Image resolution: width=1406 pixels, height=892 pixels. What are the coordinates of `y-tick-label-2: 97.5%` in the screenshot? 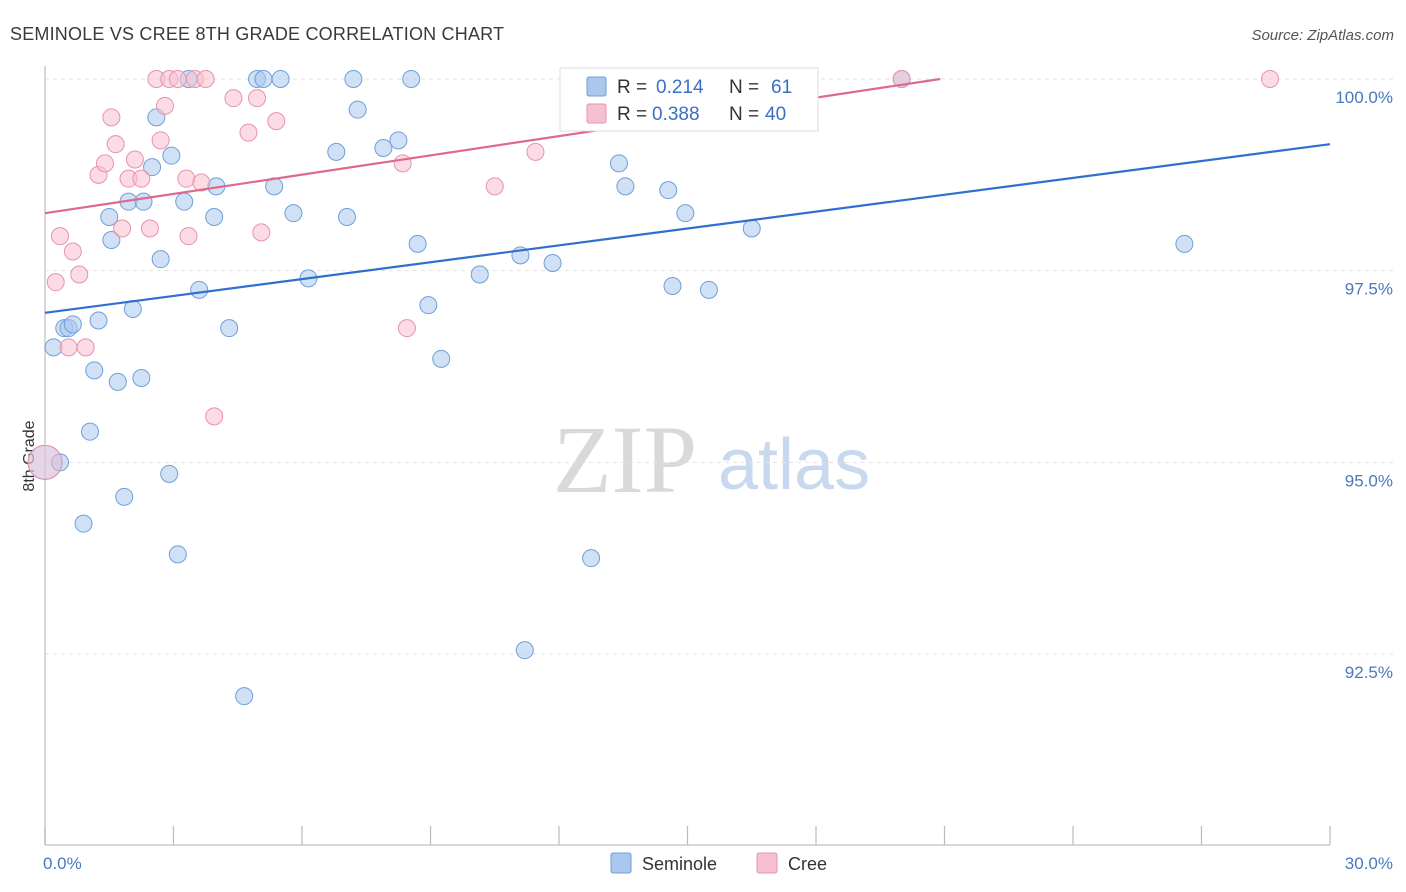 It's located at (1369, 289).